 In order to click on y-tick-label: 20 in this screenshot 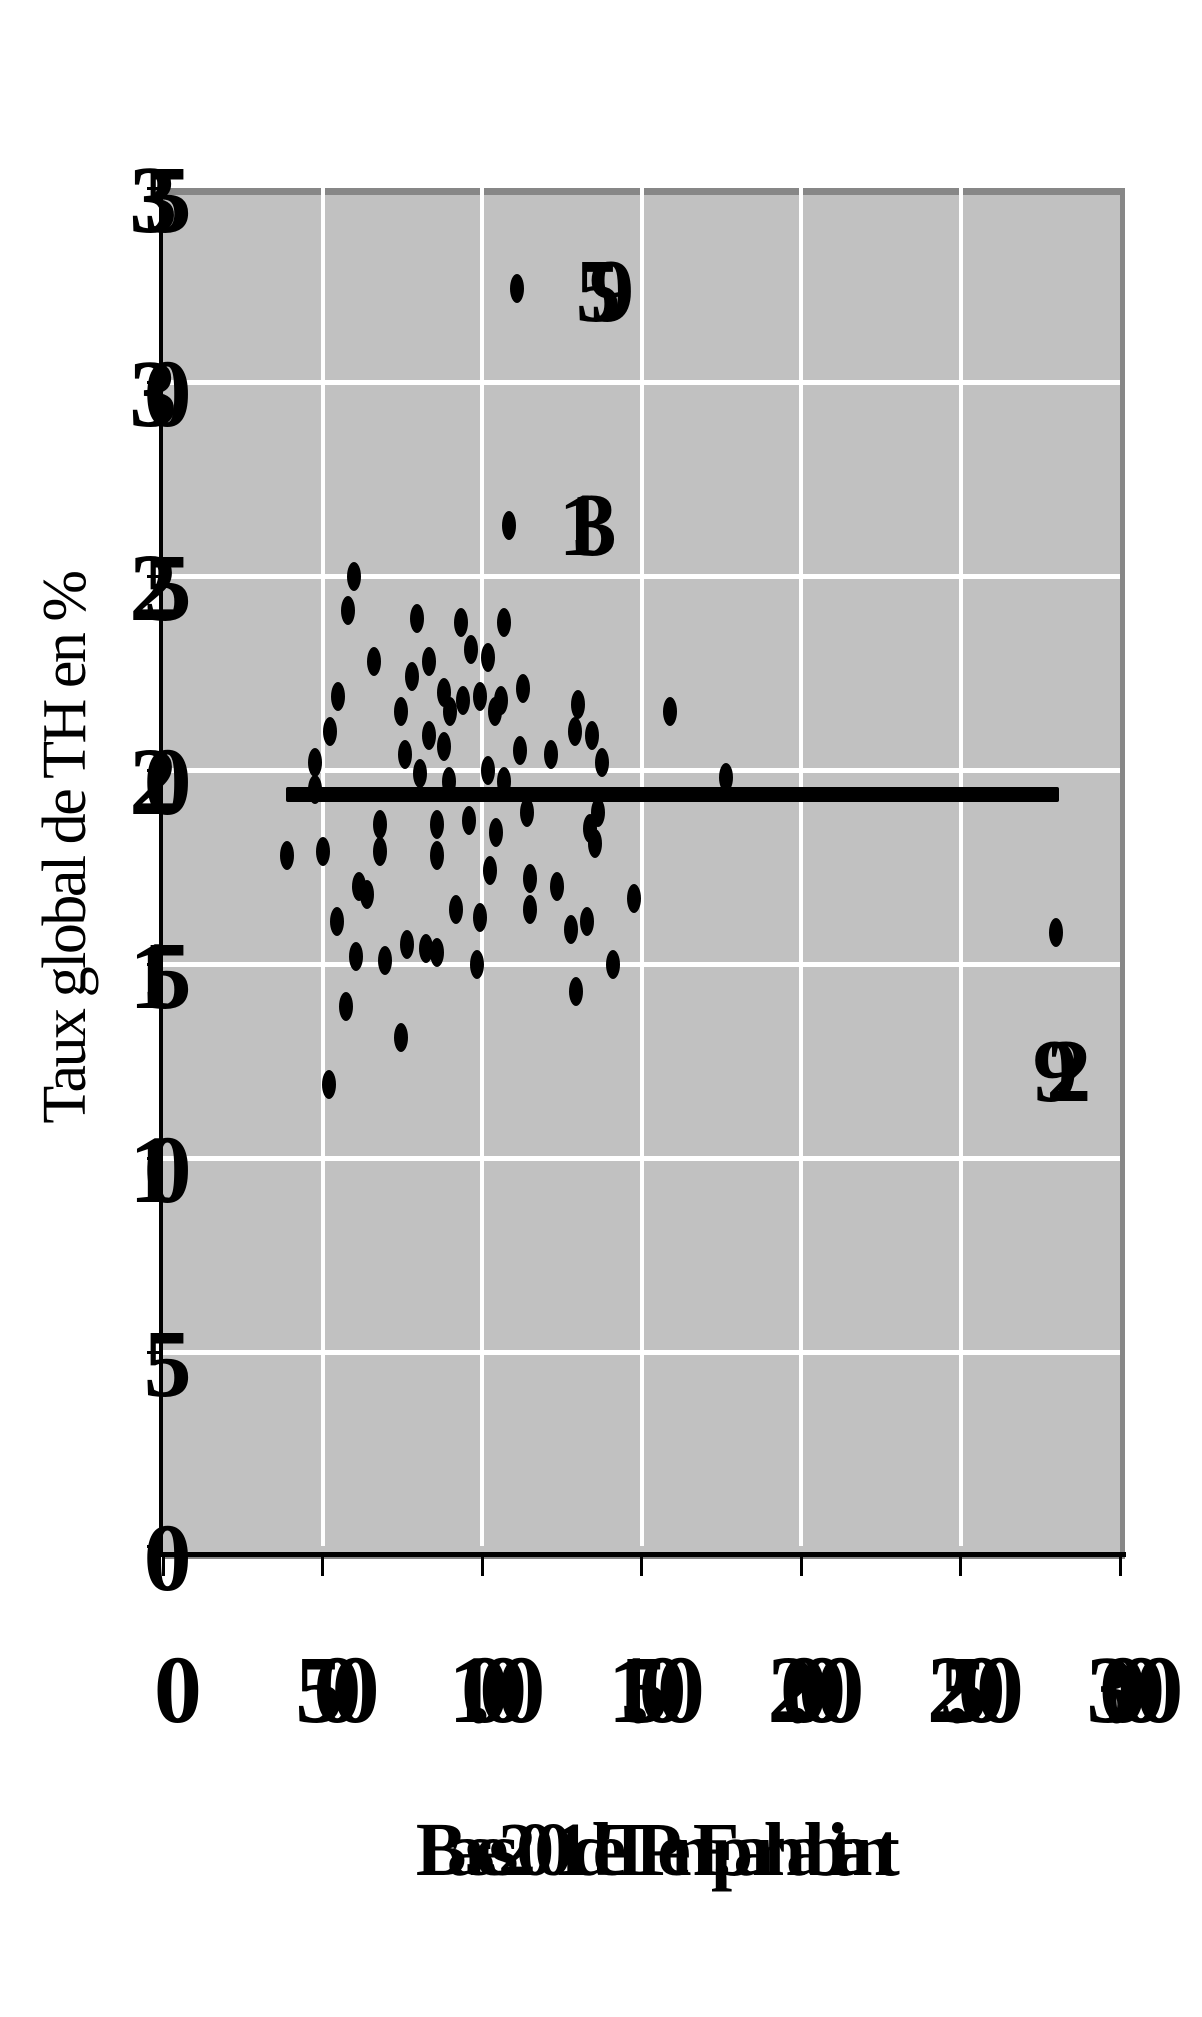, I will do `click(160, 781)`.